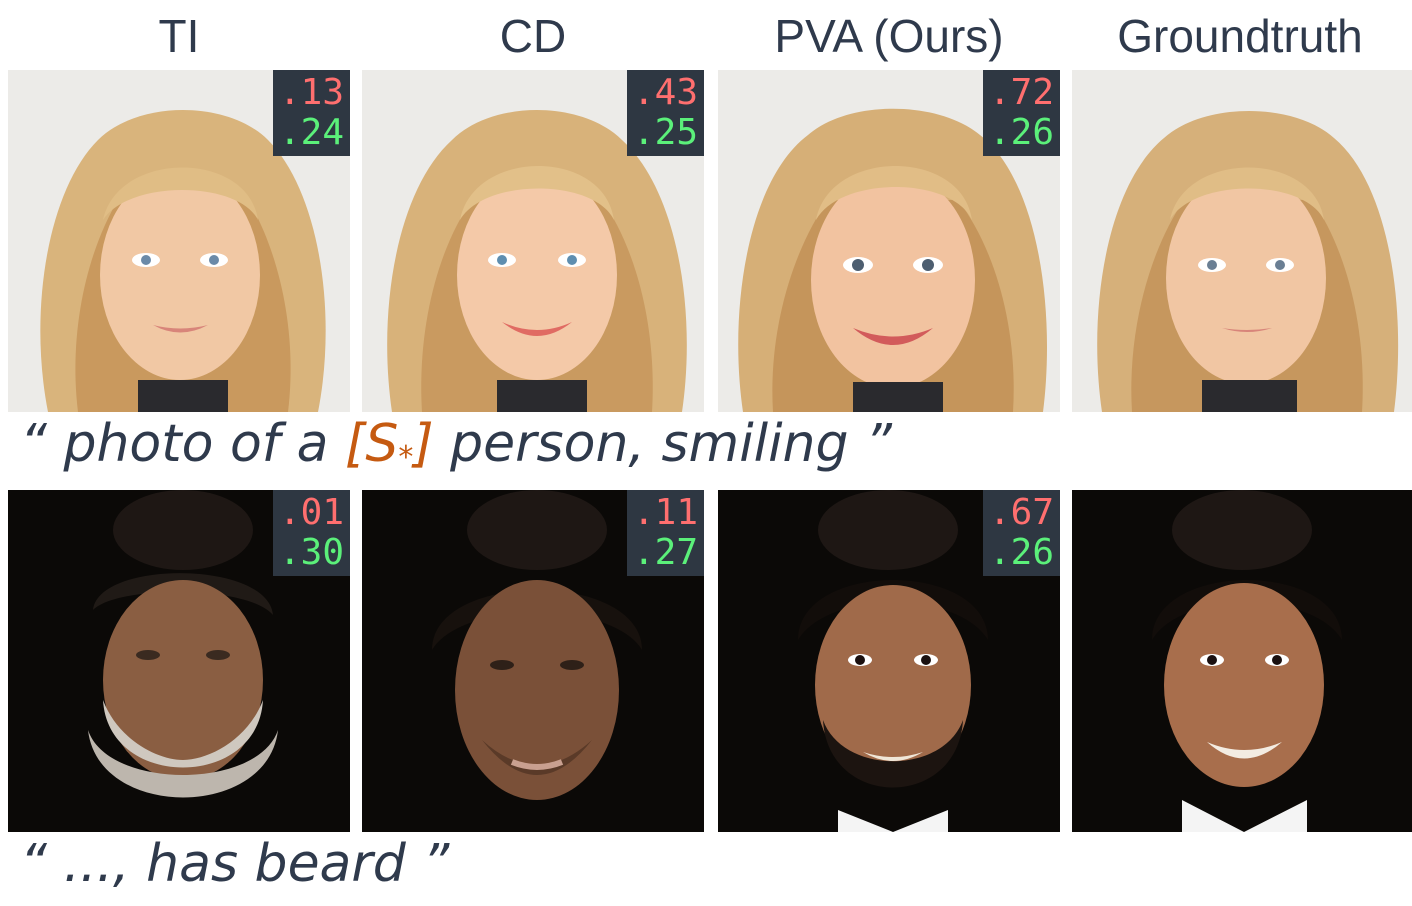  I want to click on score-badge: .67 .26, so click(1021, 533).